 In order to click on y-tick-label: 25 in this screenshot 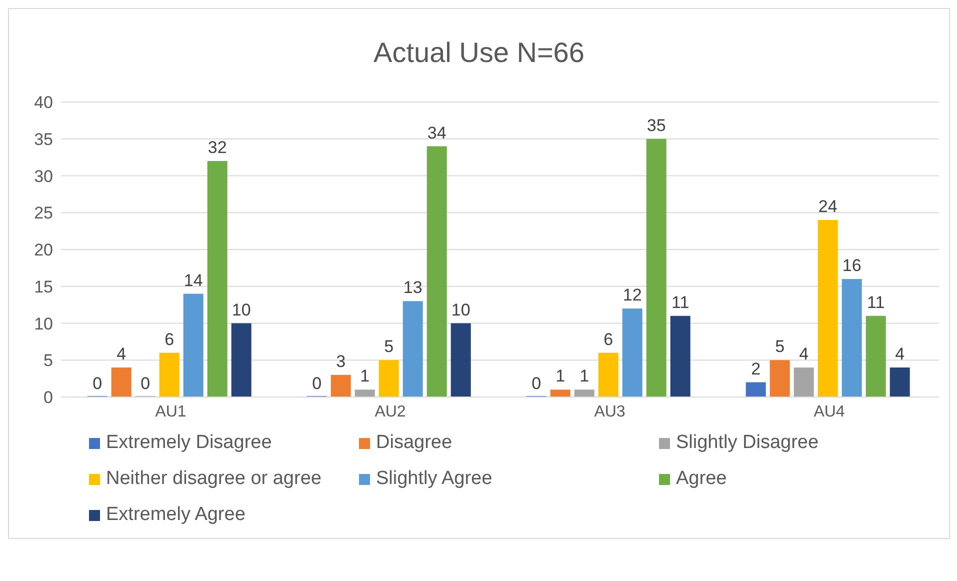, I will do `click(43, 213)`.